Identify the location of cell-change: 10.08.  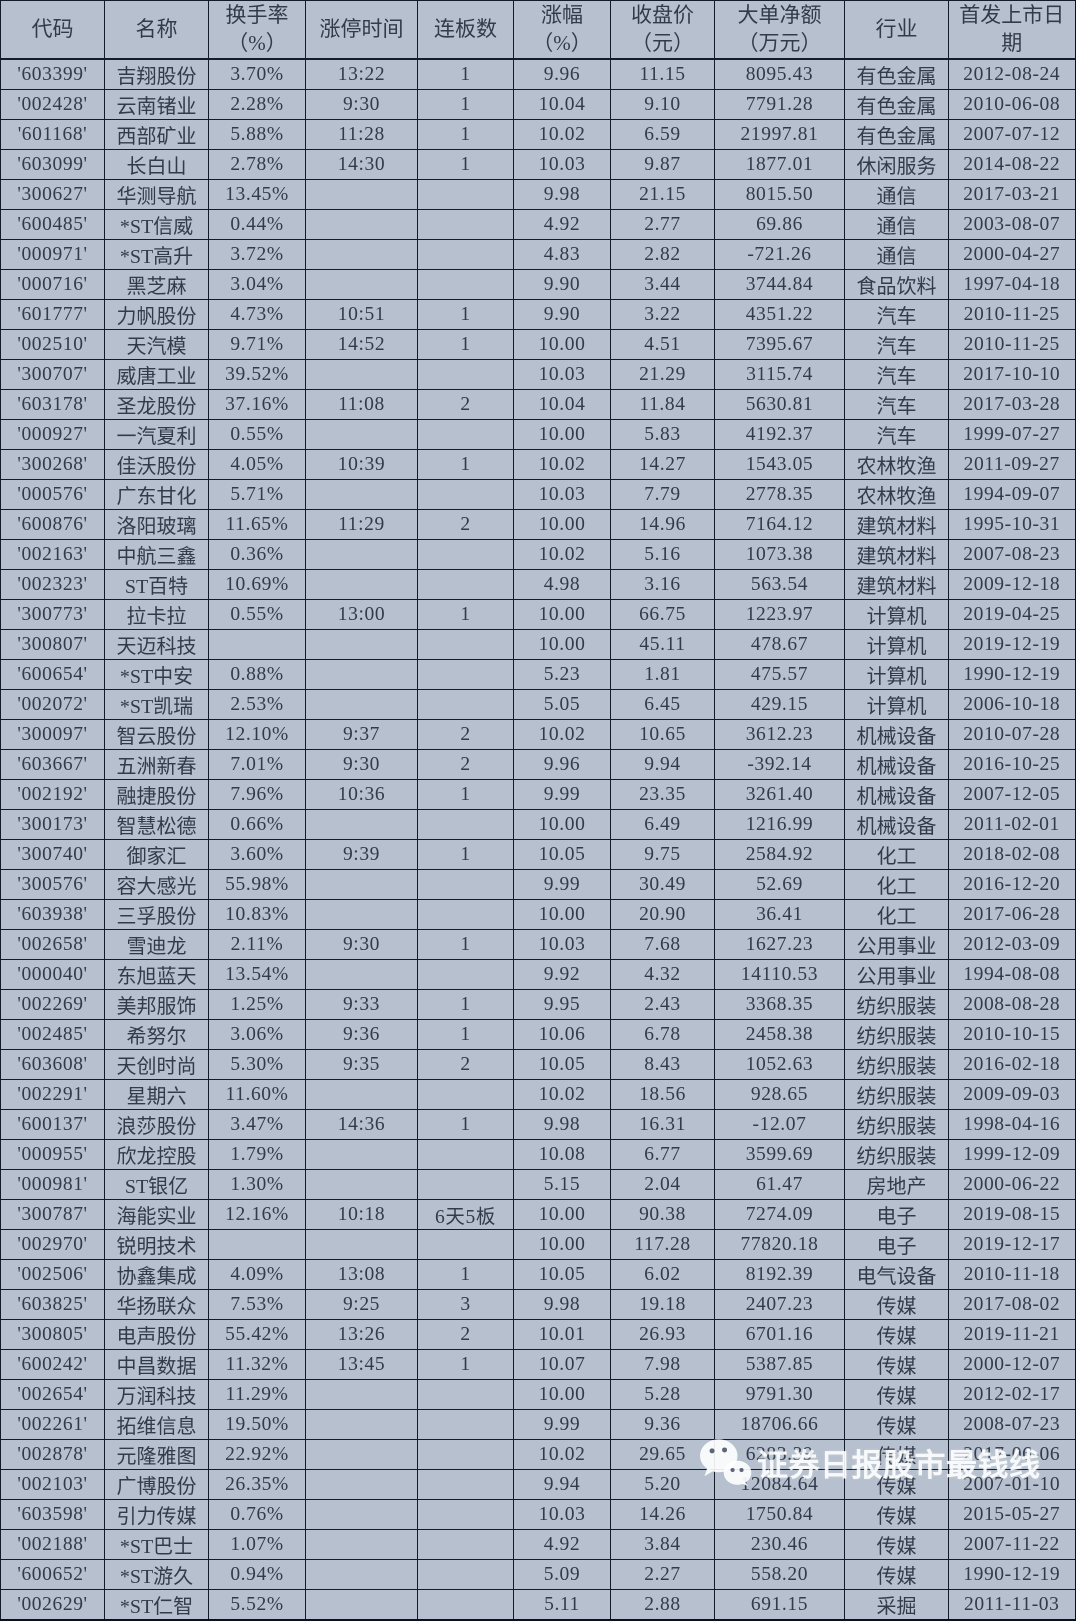
(562, 1155).